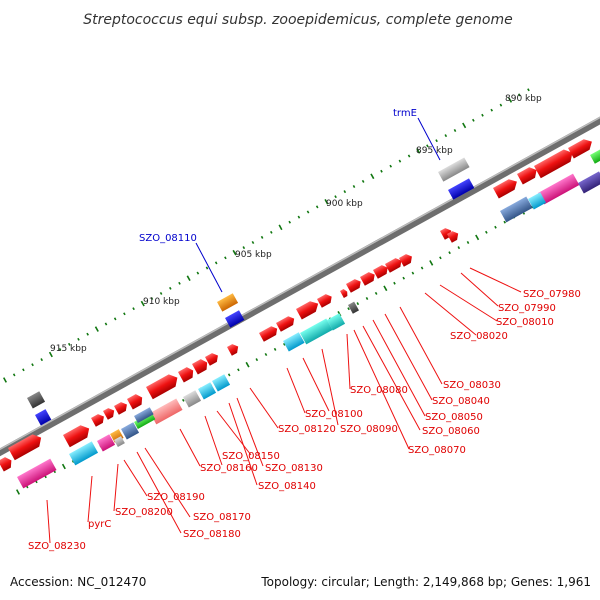  What do you see at coordinates (144, 512) in the screenshot?
I see `label-SZO_08200: SZO_08200` at bounding box center [144, 512].